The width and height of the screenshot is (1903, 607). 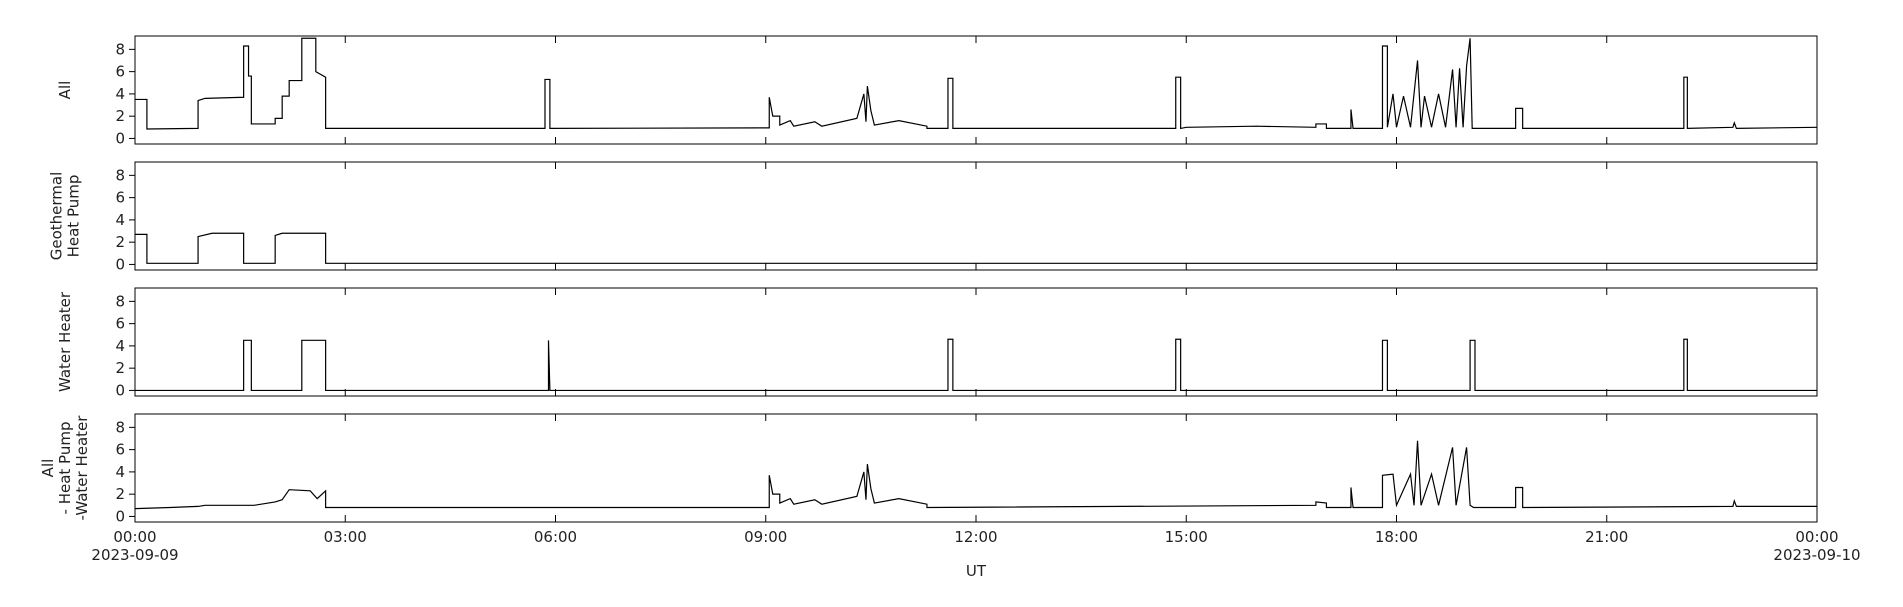 I want to click on x-tick-label: 09:00, so click(x=765, y=537).